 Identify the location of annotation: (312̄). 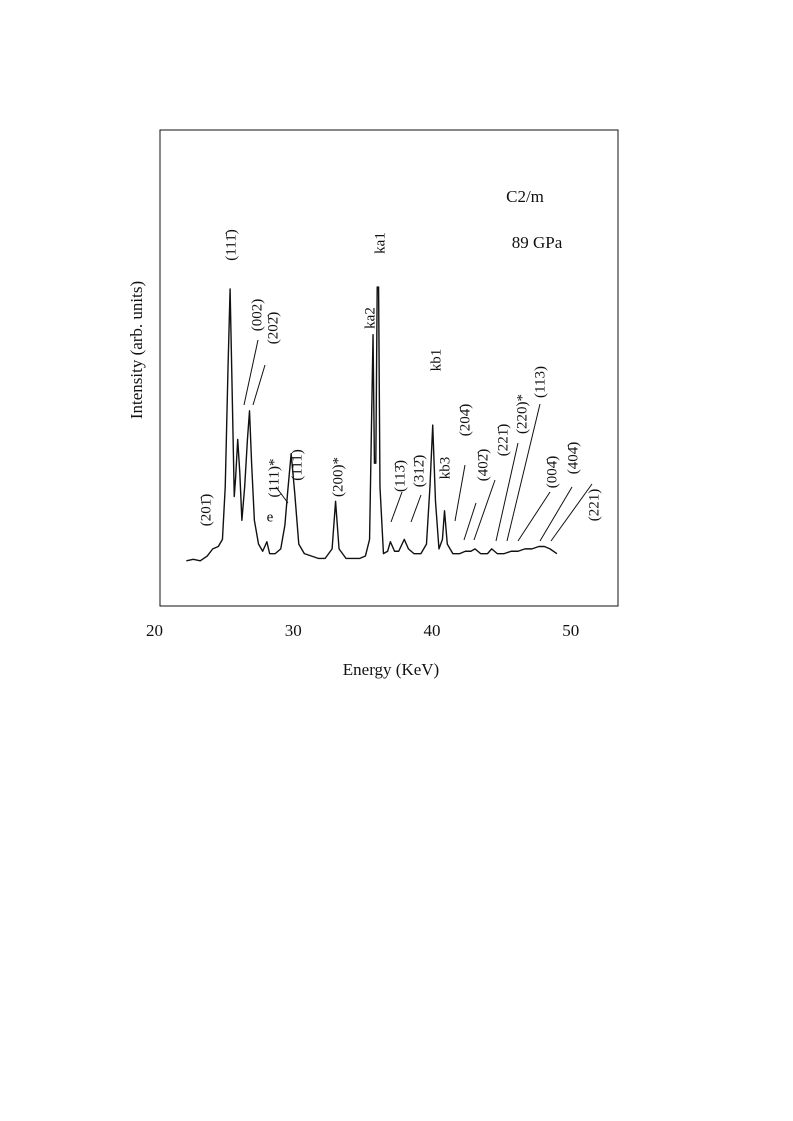
(419, 471).